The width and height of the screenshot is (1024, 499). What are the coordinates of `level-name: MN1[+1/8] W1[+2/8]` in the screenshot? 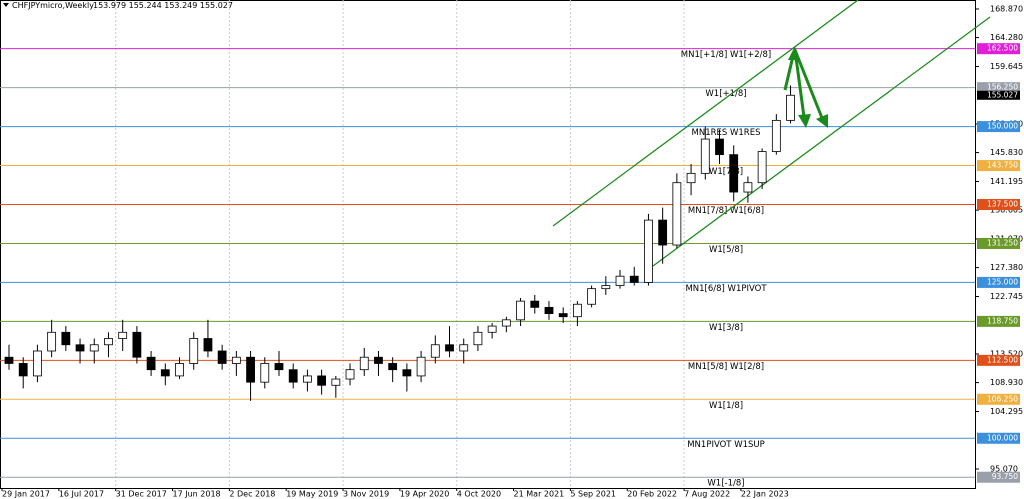 It's located at (726, 55).